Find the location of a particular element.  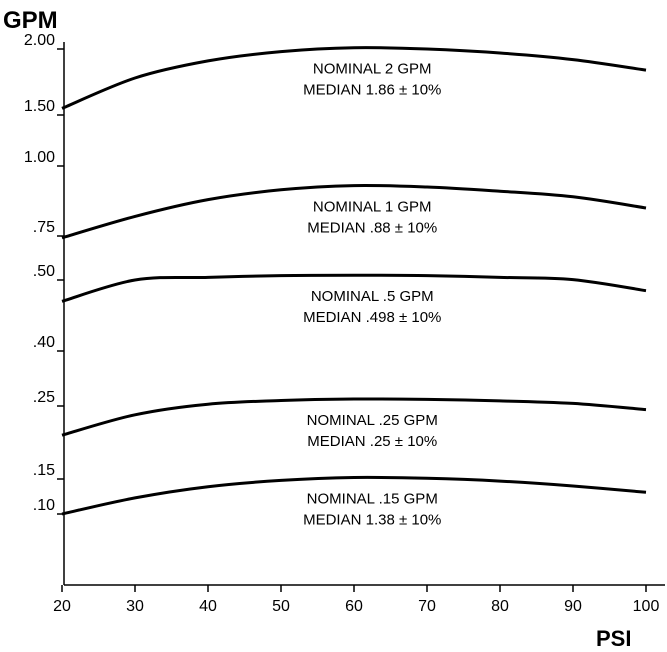

series-name-label: NOMINAL 1 GPM is located at coordinates (372, 207).